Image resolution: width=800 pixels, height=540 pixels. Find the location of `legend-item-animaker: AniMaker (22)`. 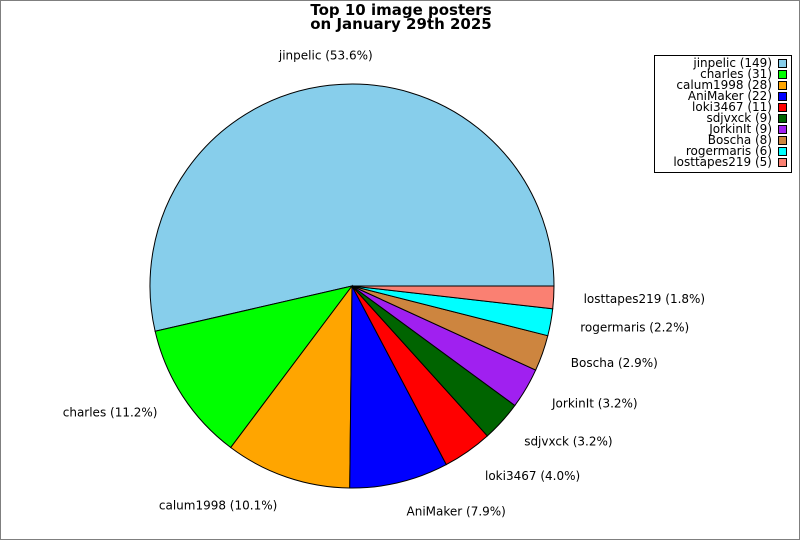

legend-item-animaker: AniMaker (22) is located at coordinates (721, 96).